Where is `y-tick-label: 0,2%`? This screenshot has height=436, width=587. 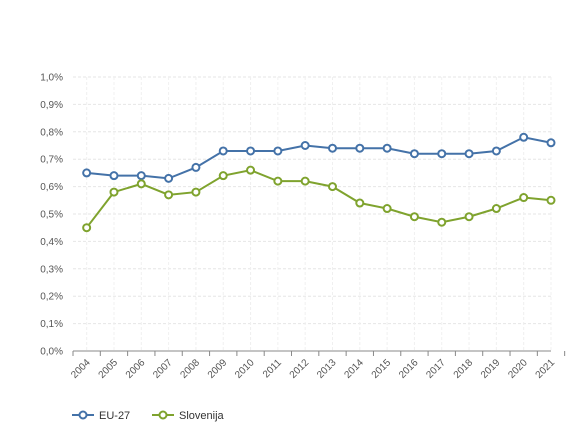 y-tick-label: 0,2% is located at coordinates (51, 297).